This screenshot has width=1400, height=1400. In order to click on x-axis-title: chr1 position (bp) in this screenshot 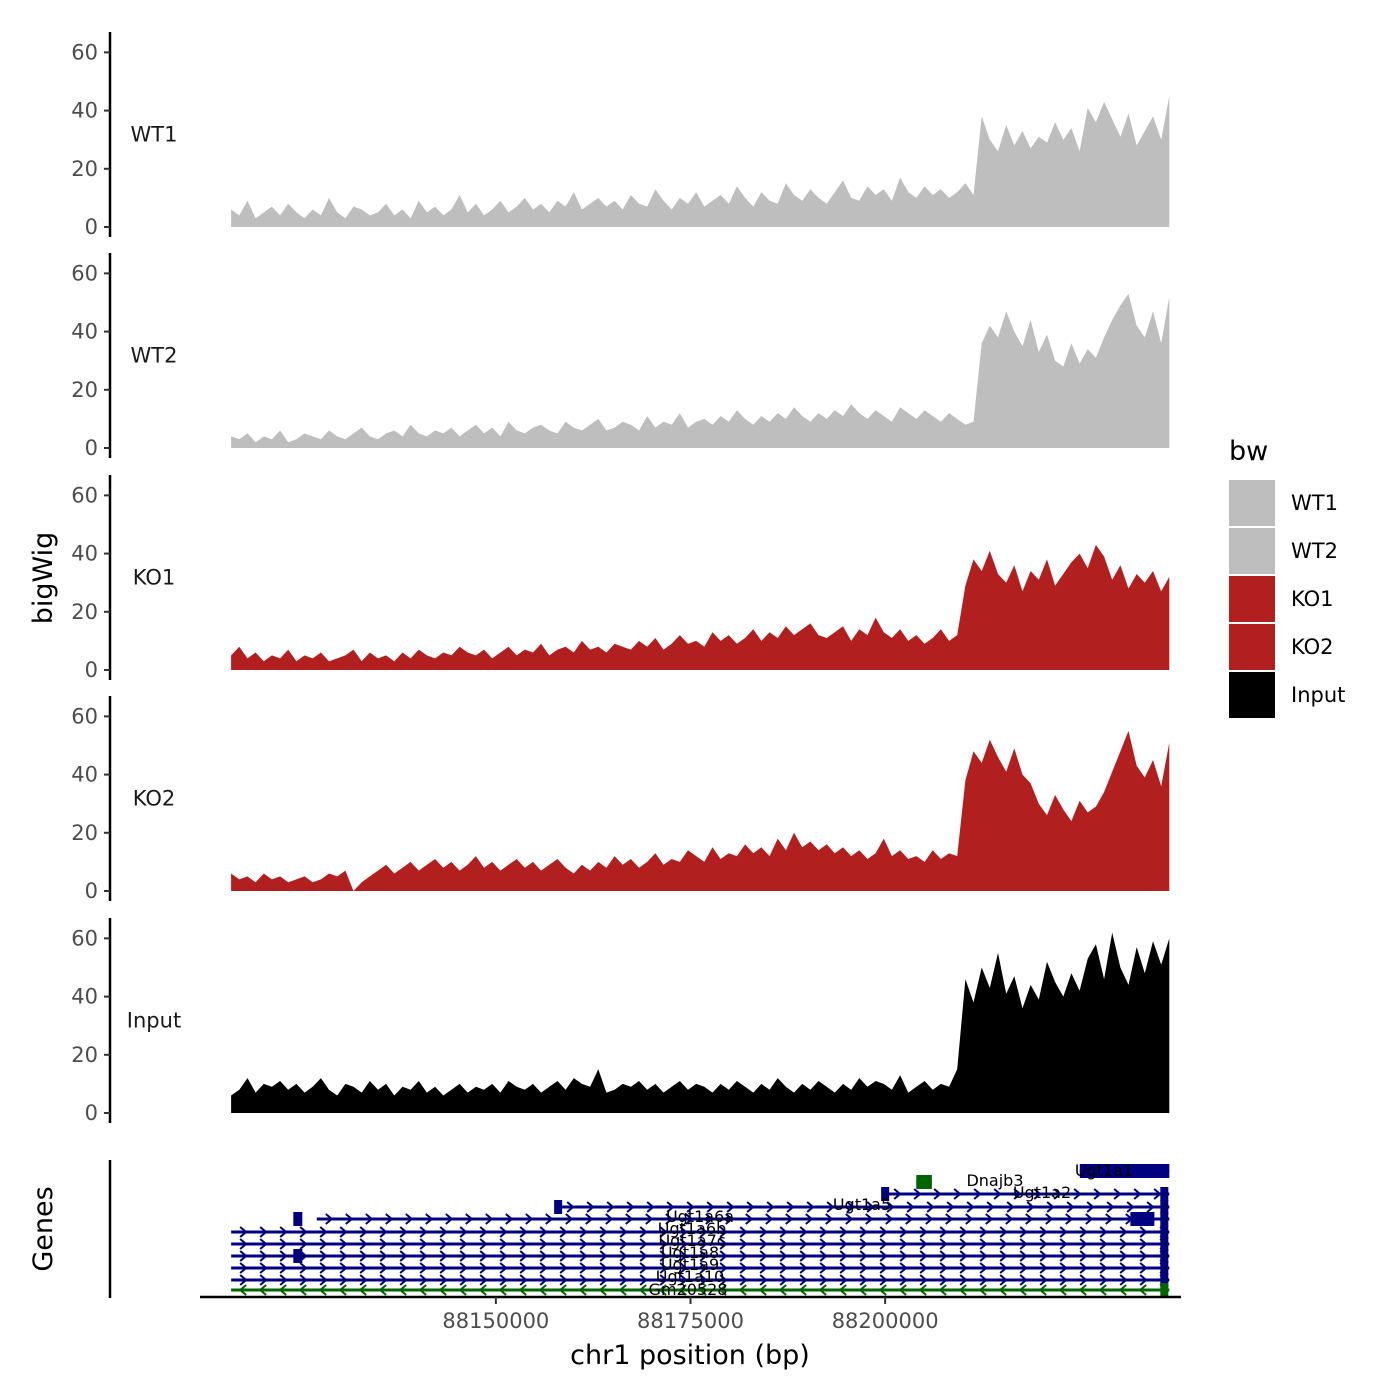, I will do `click(690, 1355)`.